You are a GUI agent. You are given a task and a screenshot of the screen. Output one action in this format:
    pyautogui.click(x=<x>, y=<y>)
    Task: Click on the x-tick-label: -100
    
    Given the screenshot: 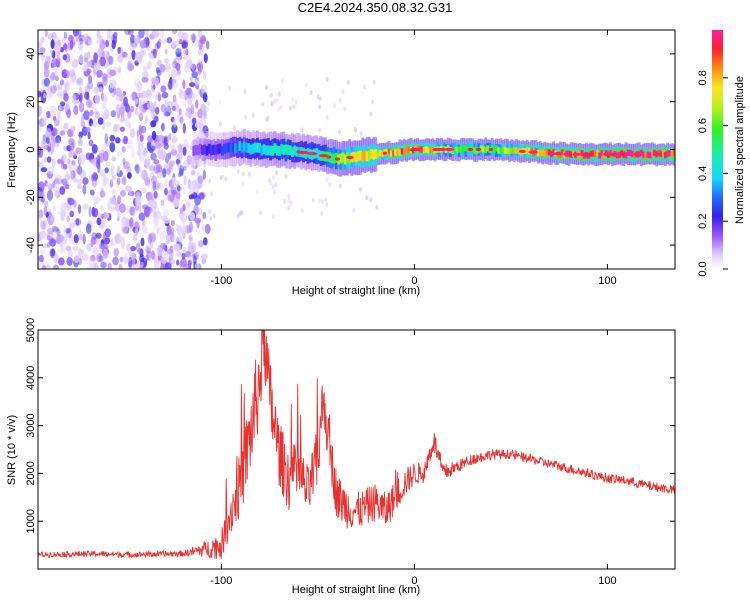 What is the action you would take?
    pyautogui.click(x=221, y=281)
    